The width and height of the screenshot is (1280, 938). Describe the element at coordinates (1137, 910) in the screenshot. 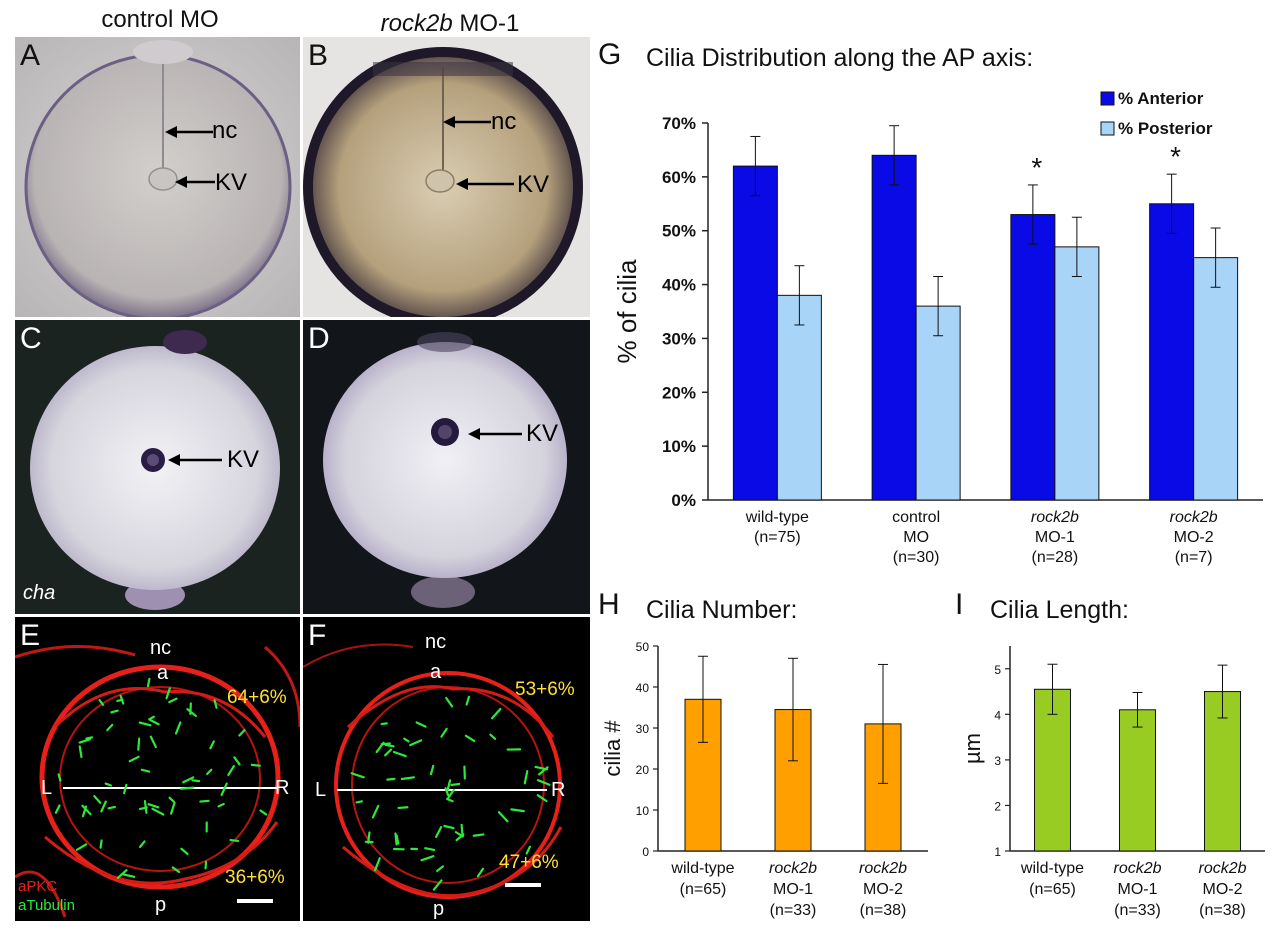

I see `category-label-line: (n=33)` at that location.